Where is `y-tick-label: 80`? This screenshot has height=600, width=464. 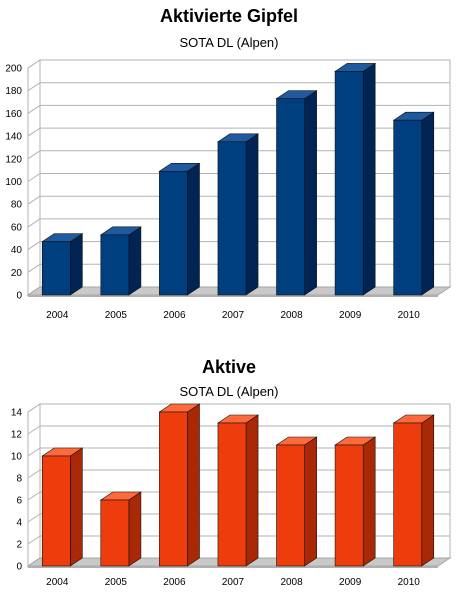
y-tick-label: 80 is located at coordinates (17, 205).